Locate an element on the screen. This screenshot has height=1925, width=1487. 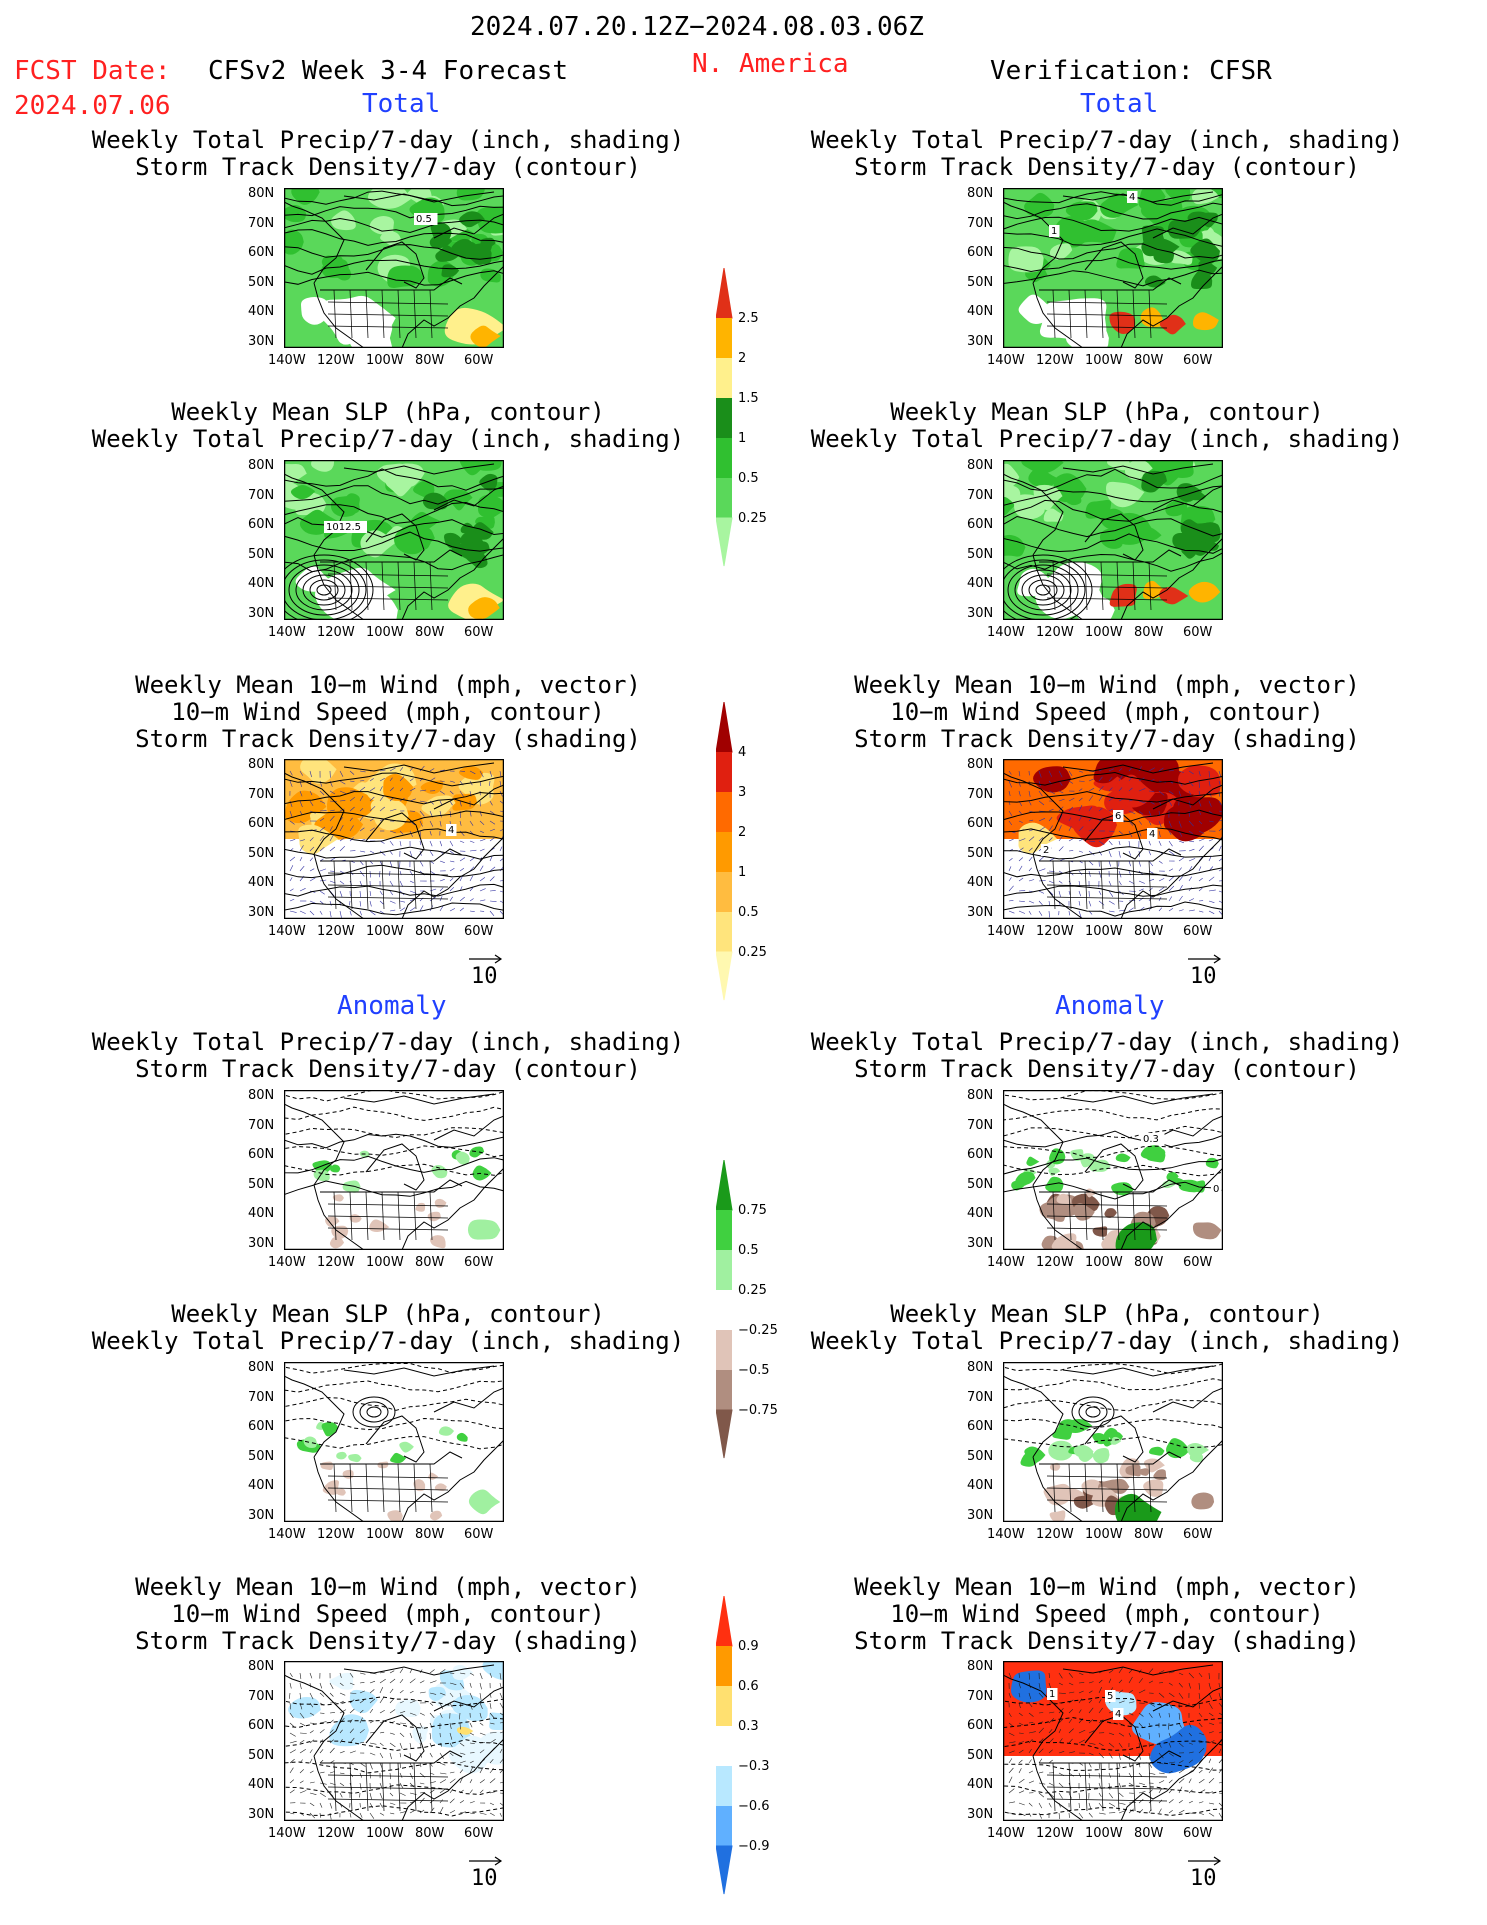
lon-tick-label: 140W is located at coordinates (287, 1262).